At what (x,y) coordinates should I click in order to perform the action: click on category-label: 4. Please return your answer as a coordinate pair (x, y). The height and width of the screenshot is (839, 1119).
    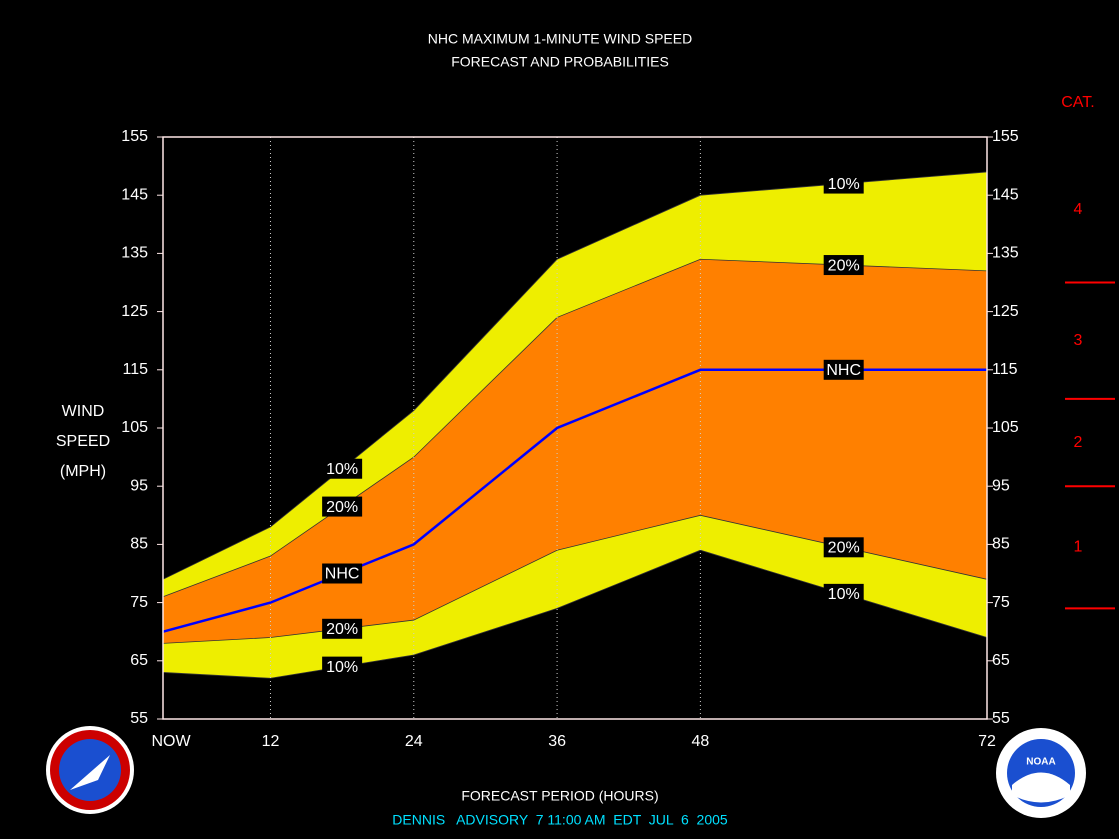
    Looking at the image, I should click on (1078, 209).